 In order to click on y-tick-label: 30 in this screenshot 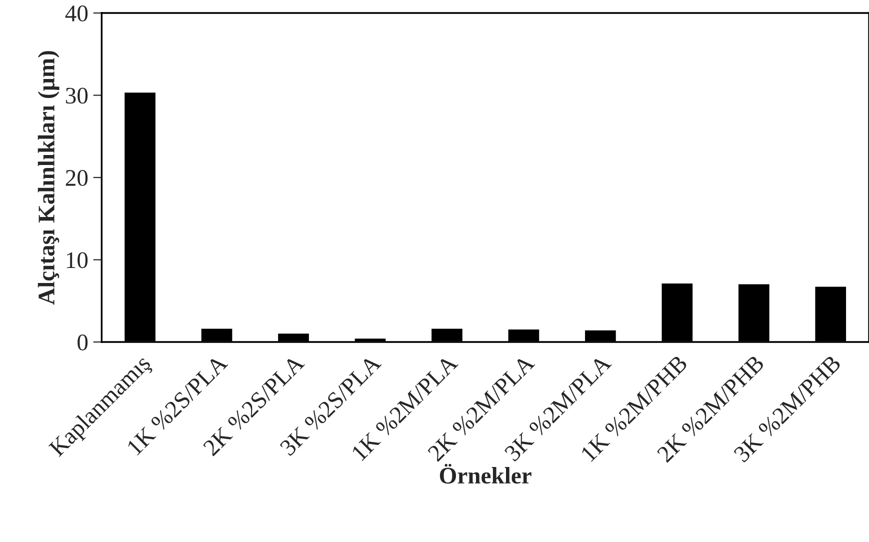, I will do `click(77, 96)`.